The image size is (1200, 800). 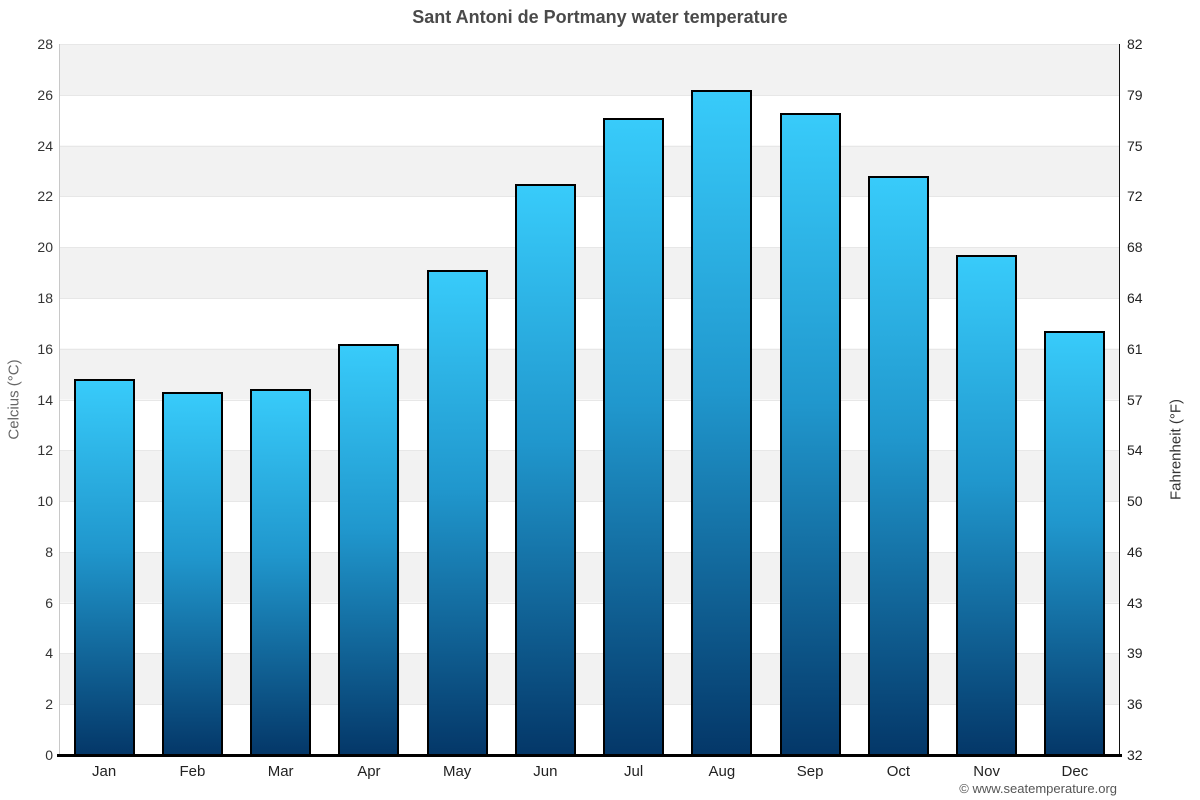 I want to click on gridline-22c, so click(x=589, y=197).